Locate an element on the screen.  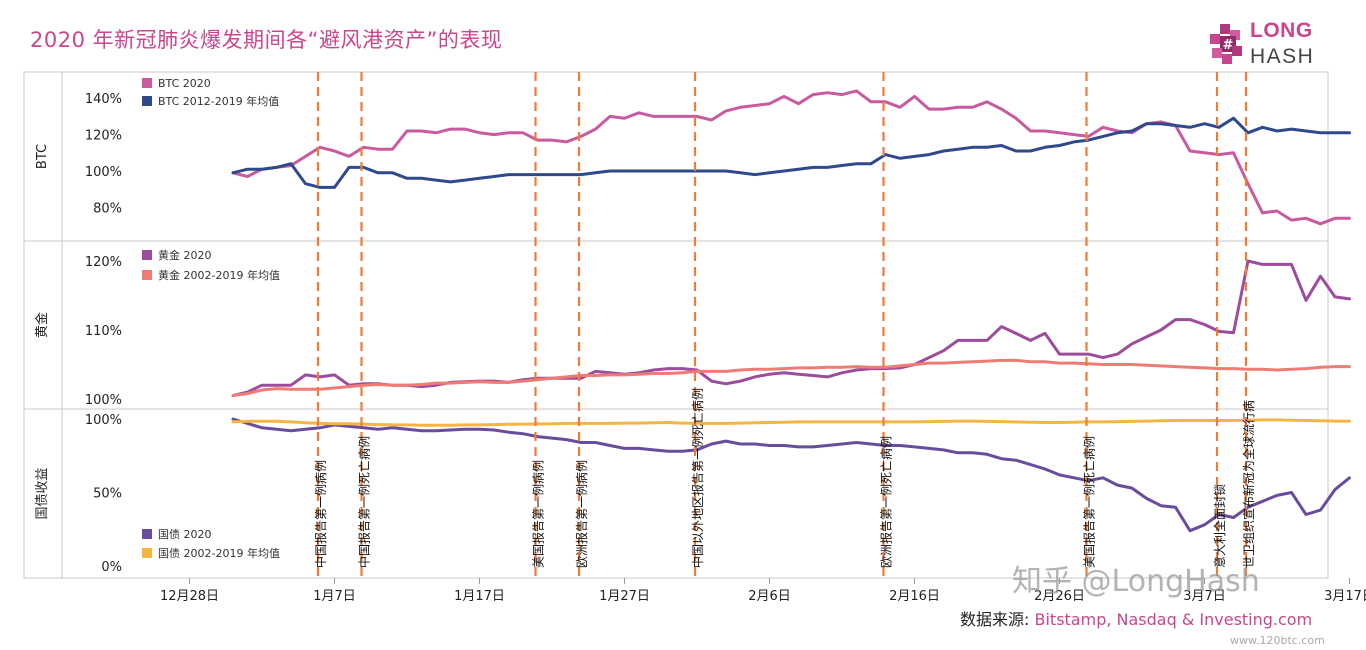
legend-label: 黄金 2020 is located at coordinates (185, 255).